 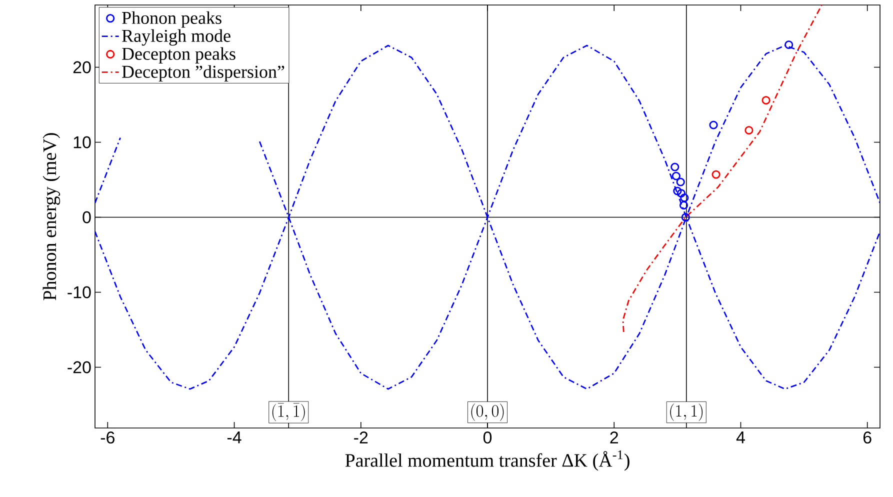 What do you see at coordinates (82, 67) in the screenshot?
I see `y-tick-label: 20` at bounding box center [82, 67].